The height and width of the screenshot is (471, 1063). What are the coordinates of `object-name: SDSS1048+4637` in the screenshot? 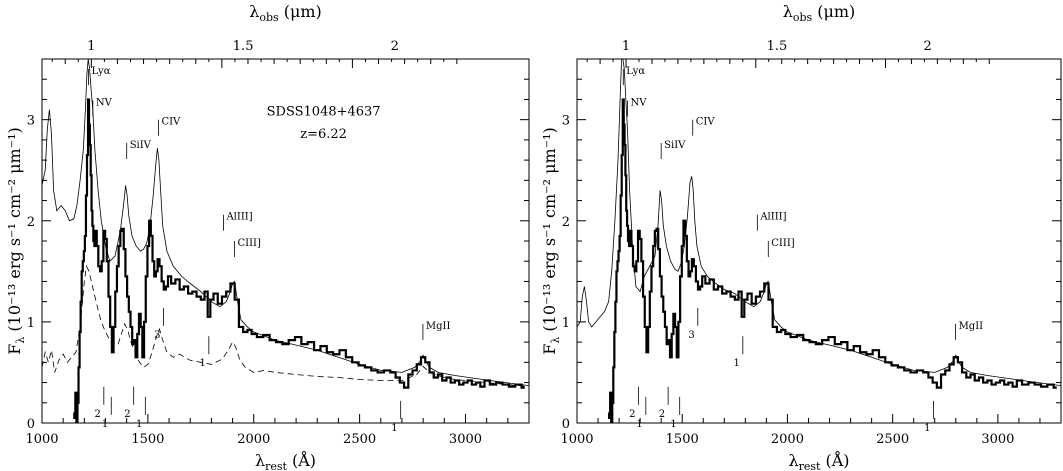 It's located at (324, 112).